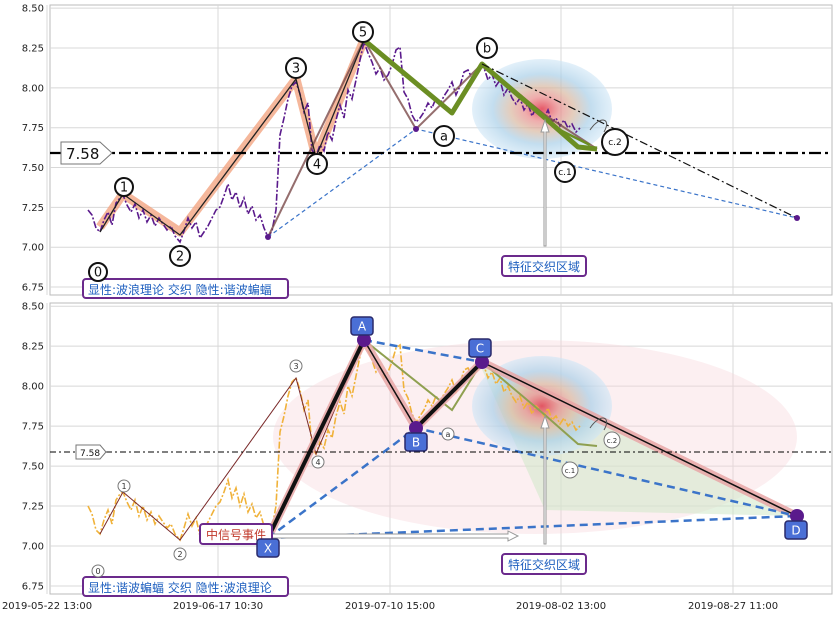 The image size is (839, 617). Describe the element at coordinates (232, 137) in the screenshot. I see `wave-lines-top` at that location.